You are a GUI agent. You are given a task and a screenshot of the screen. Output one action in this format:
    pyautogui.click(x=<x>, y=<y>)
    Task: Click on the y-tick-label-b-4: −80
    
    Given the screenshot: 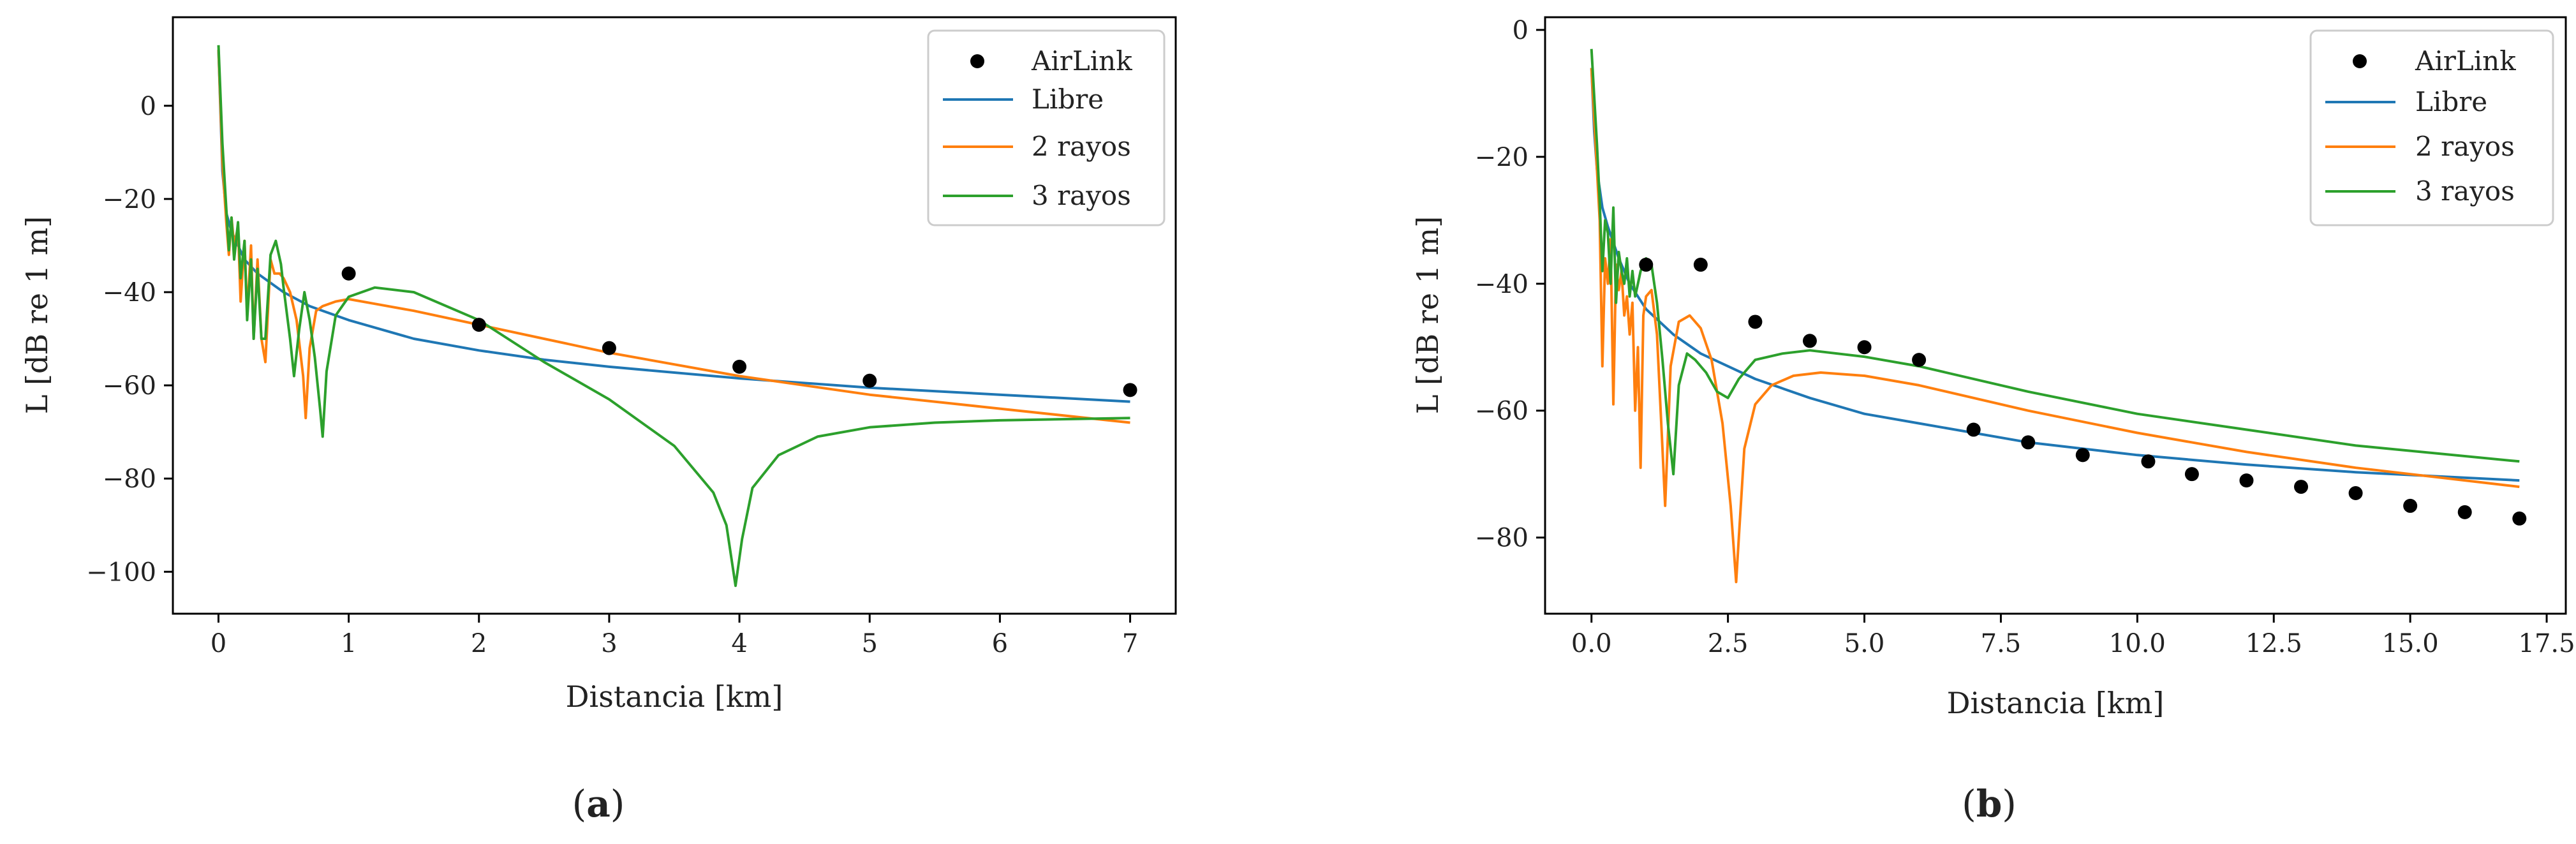 What is the action you would take?
    pyautogui.click(x=1502, y=538)
    